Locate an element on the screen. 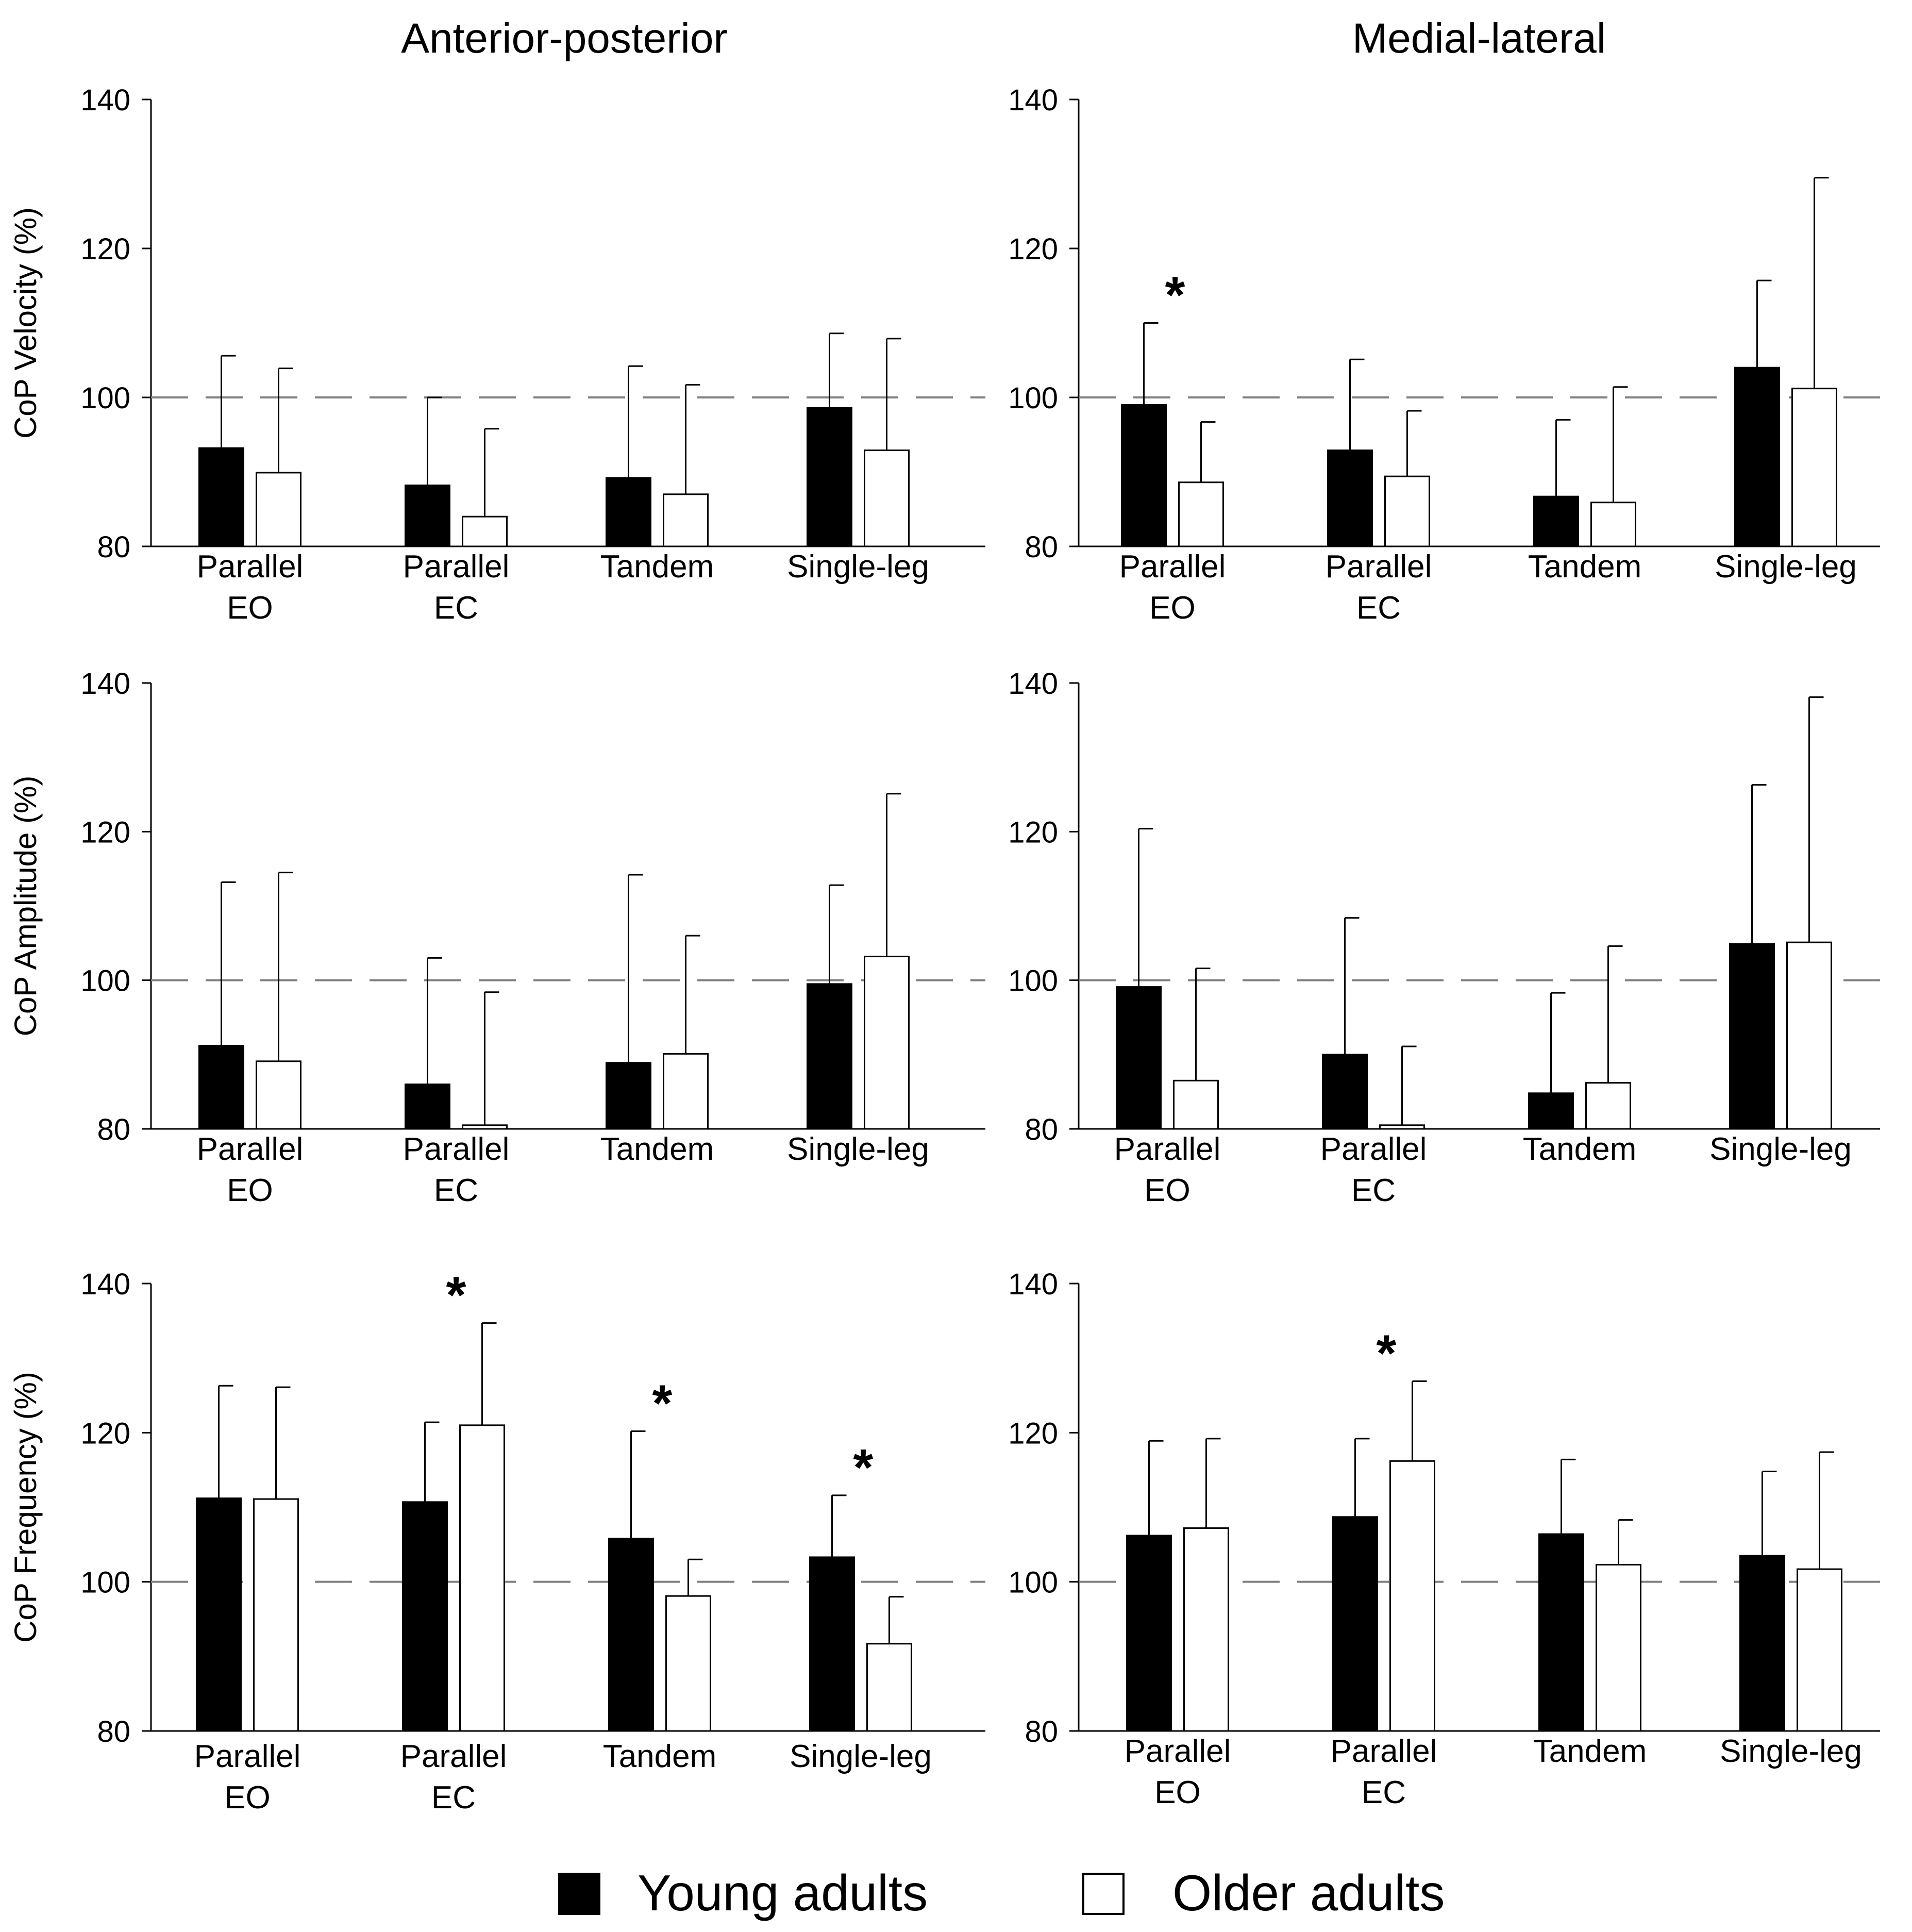 The image size is (1912, 1932). legend-label-young-adults: Young adults is located at coordinates (783, 1892).